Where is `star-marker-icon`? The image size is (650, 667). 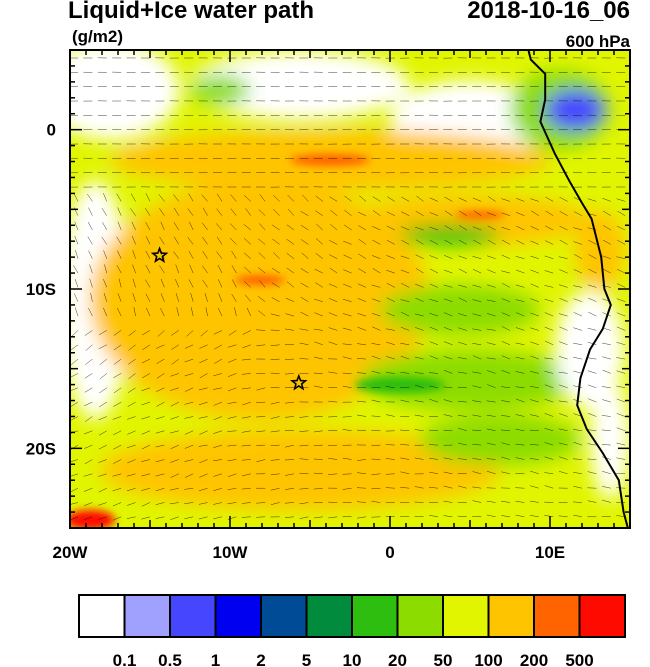 star-marker-icon is located at coordinates (298, 382).